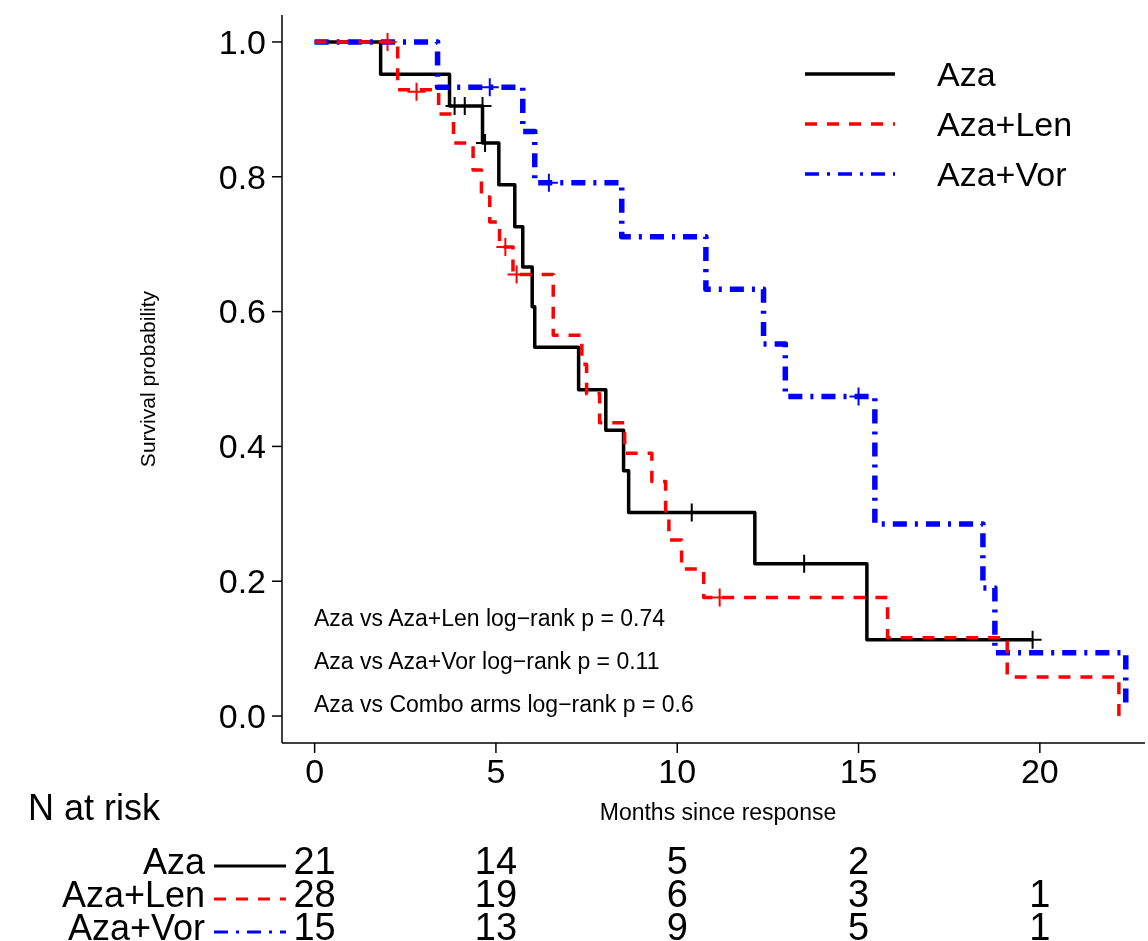 The height and width of the screenshot is (941, 1148). Describe the element at coordinates (490, 618) in the screenshot. I see `annotation: Aza vs Aza+Len log−rank p = 0.74` at that location.